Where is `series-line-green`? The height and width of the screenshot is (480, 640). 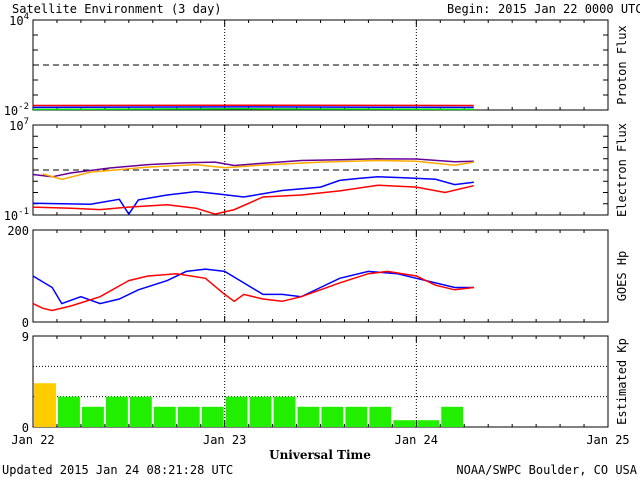
series-line-green is located at coordinates (253, 109).